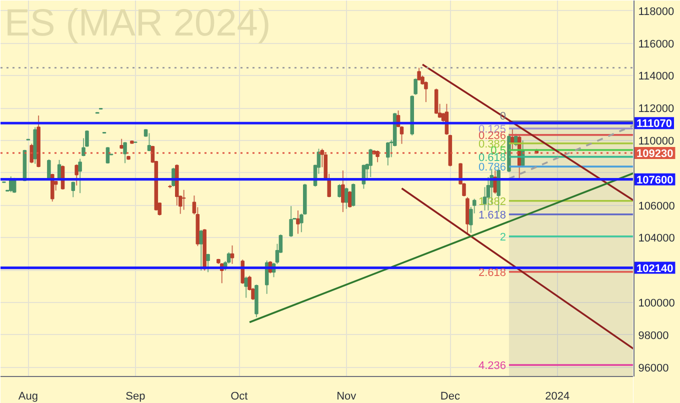  What do you see at coordinates (656, 109) in the screenshot?
I see `y-tick-label: 112000` at bounding box center [656, 109].